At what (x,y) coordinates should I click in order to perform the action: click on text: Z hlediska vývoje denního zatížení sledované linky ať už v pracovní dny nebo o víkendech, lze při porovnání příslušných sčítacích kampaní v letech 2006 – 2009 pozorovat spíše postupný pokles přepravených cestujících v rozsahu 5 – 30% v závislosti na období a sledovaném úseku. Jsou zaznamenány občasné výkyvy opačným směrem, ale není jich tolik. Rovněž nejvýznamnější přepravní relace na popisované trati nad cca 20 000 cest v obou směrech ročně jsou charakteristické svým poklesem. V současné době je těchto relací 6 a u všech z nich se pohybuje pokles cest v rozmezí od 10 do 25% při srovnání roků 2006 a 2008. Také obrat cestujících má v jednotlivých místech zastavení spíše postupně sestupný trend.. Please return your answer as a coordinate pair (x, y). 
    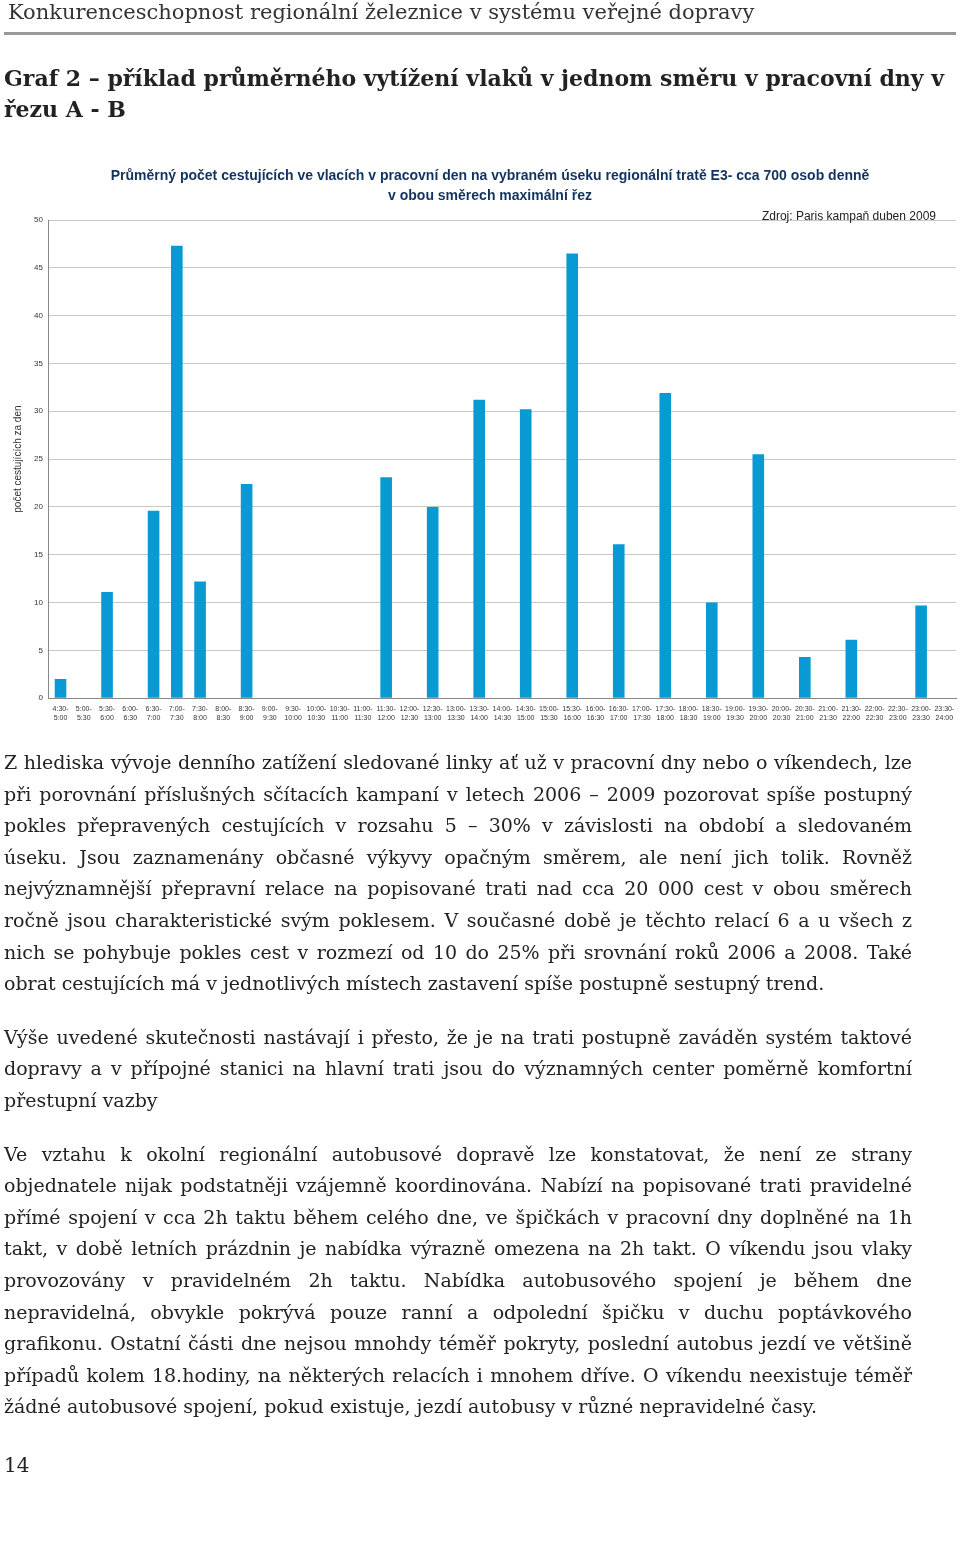
    Looking at the image, I should click on (458, 873).